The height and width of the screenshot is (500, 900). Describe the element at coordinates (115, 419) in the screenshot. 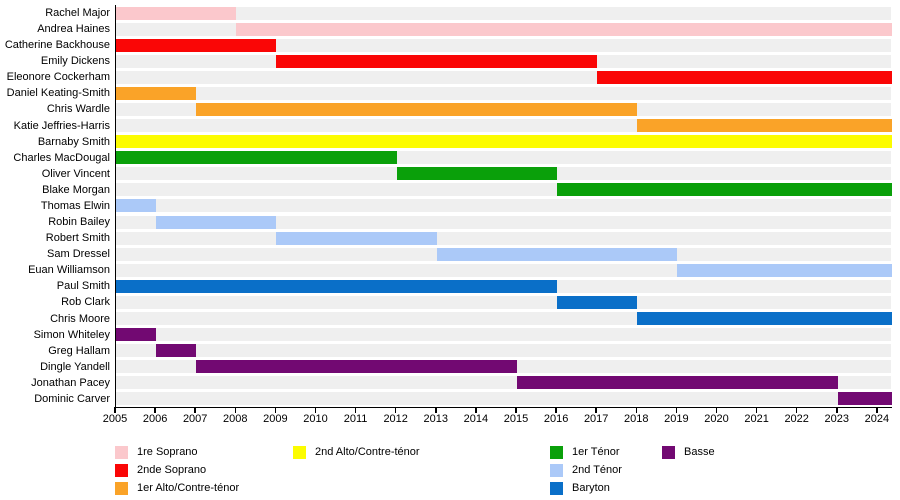

I see `x-axis-tick-label: 2005` at that location.